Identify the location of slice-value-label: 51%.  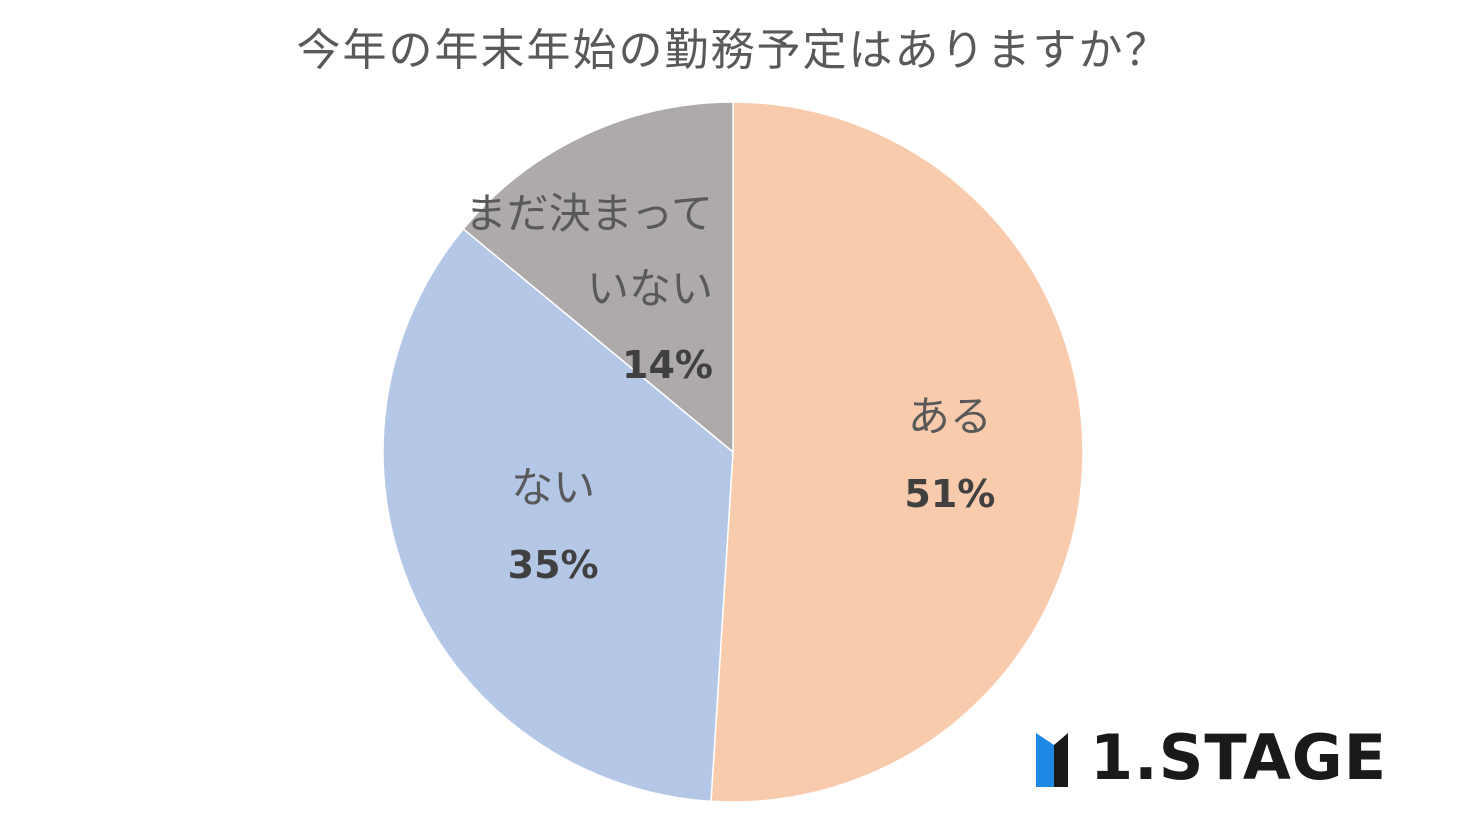
(949, 494).